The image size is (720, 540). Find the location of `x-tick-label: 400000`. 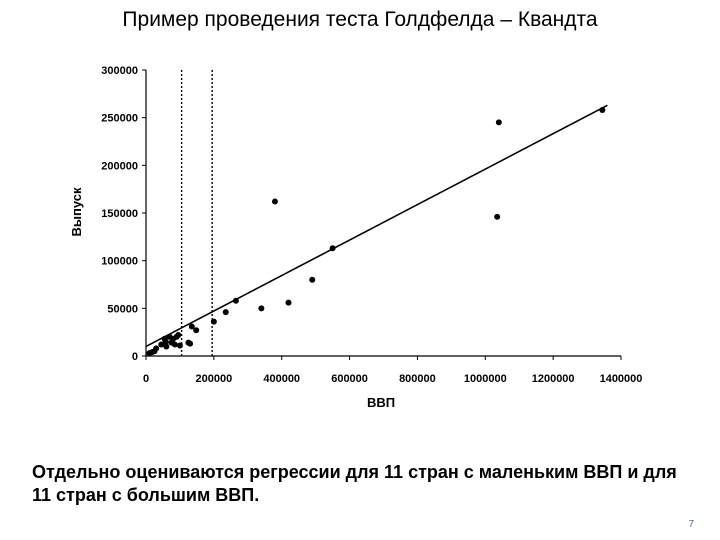

x-tick-label: 400000 is located at coordinates (281, 379).